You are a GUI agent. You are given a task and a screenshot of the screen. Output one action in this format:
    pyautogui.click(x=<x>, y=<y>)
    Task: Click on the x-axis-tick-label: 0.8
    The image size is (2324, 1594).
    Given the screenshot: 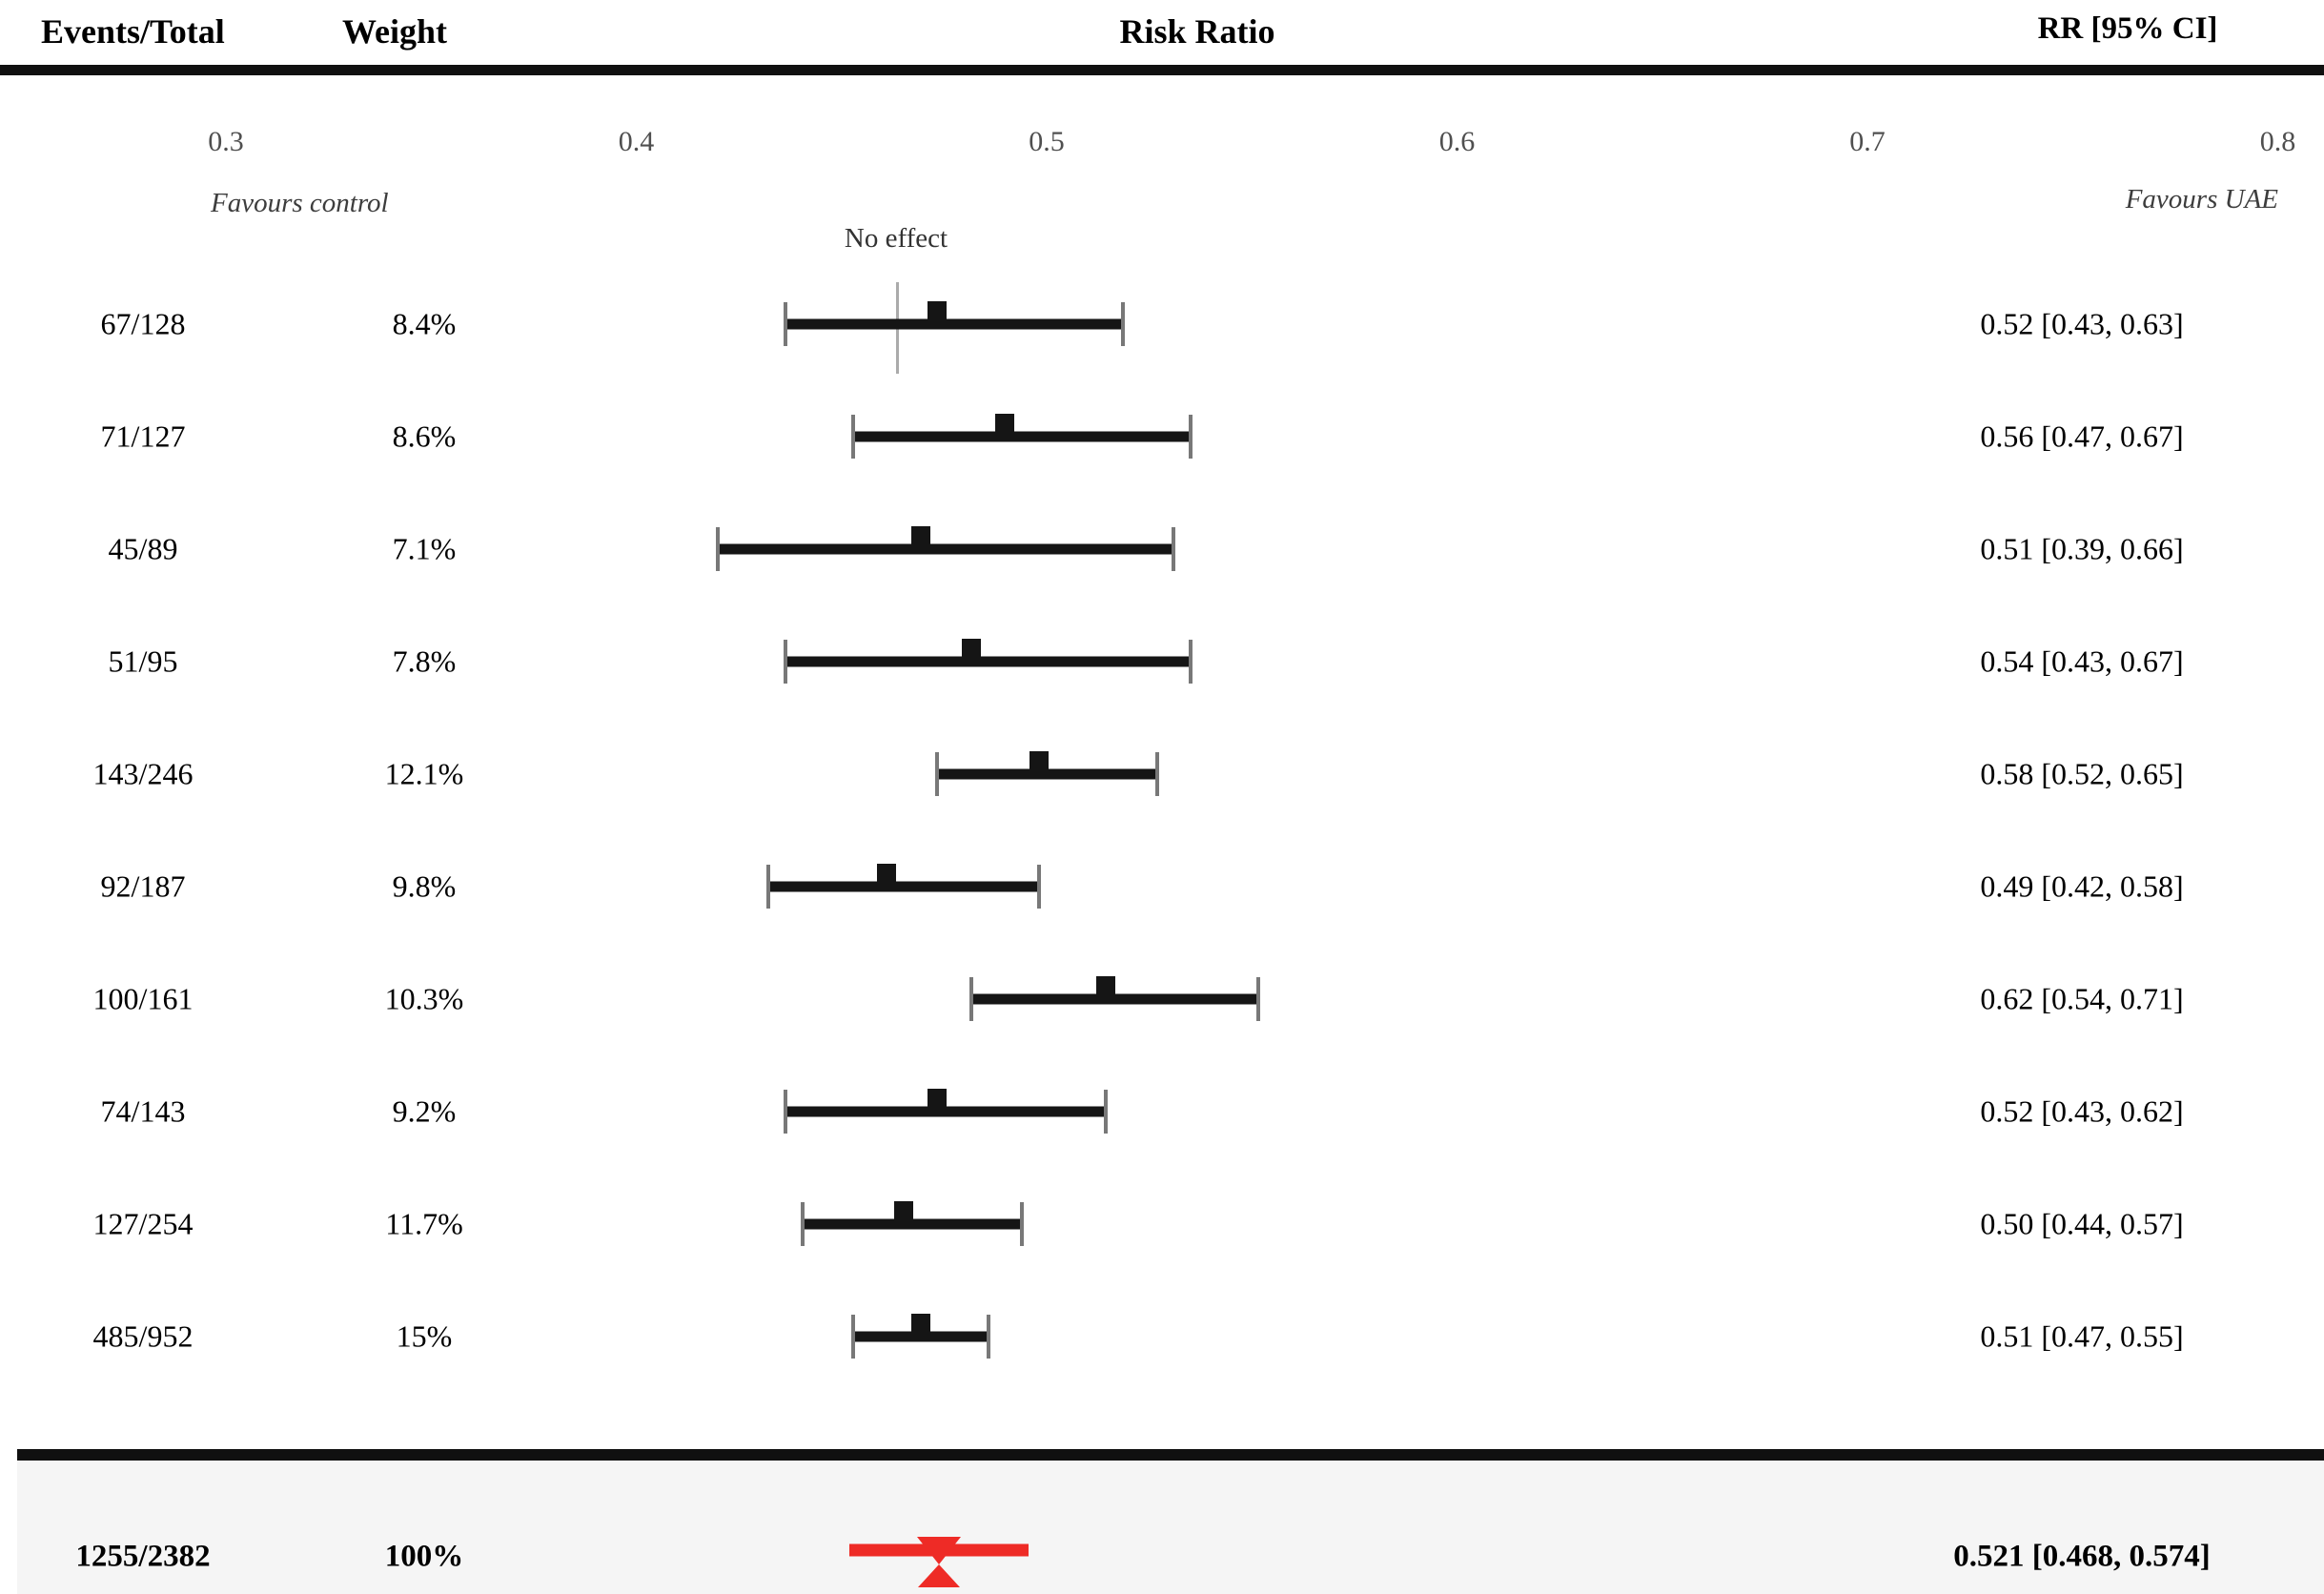 What is the action you would take?
    pyautogui.click(x=2277, y=141)
    